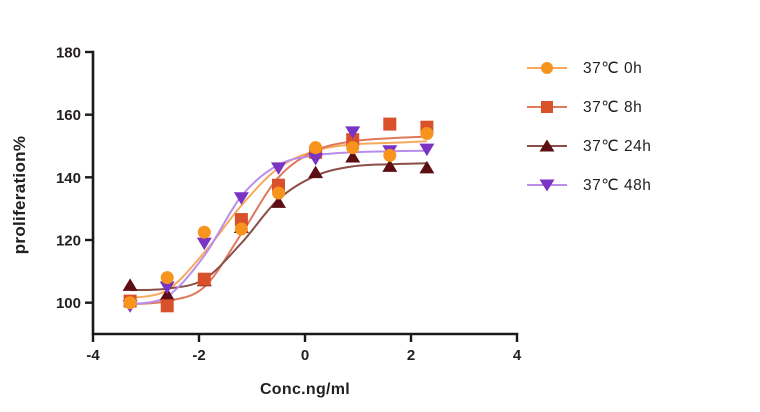 This screenshot has height=412, width=760. I want to click on x-tick-label: 4, so click(517, 355).